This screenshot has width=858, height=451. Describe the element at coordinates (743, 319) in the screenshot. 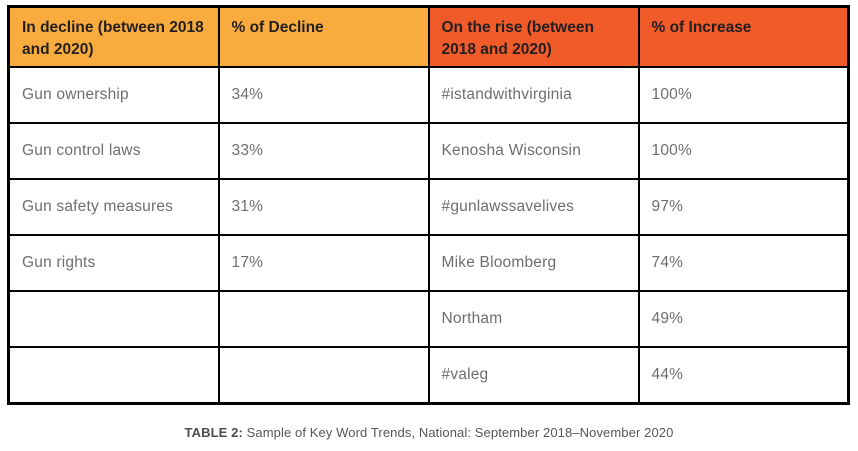

I see `table-cell-rise-pct: 49%` at that location.